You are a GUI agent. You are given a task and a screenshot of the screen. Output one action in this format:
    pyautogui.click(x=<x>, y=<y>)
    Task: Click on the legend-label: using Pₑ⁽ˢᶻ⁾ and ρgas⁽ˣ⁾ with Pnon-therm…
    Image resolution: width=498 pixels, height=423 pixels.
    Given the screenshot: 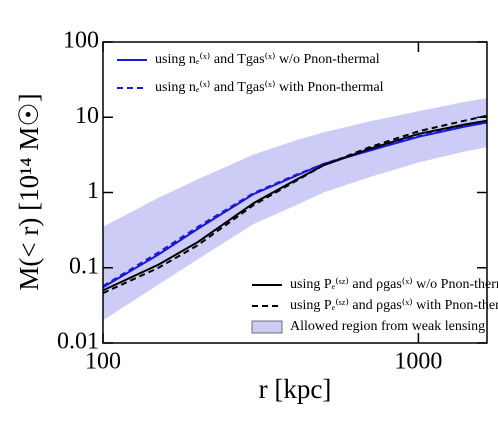 What is the action you would take?
    pyautogui.click(x=394, y=305)
    